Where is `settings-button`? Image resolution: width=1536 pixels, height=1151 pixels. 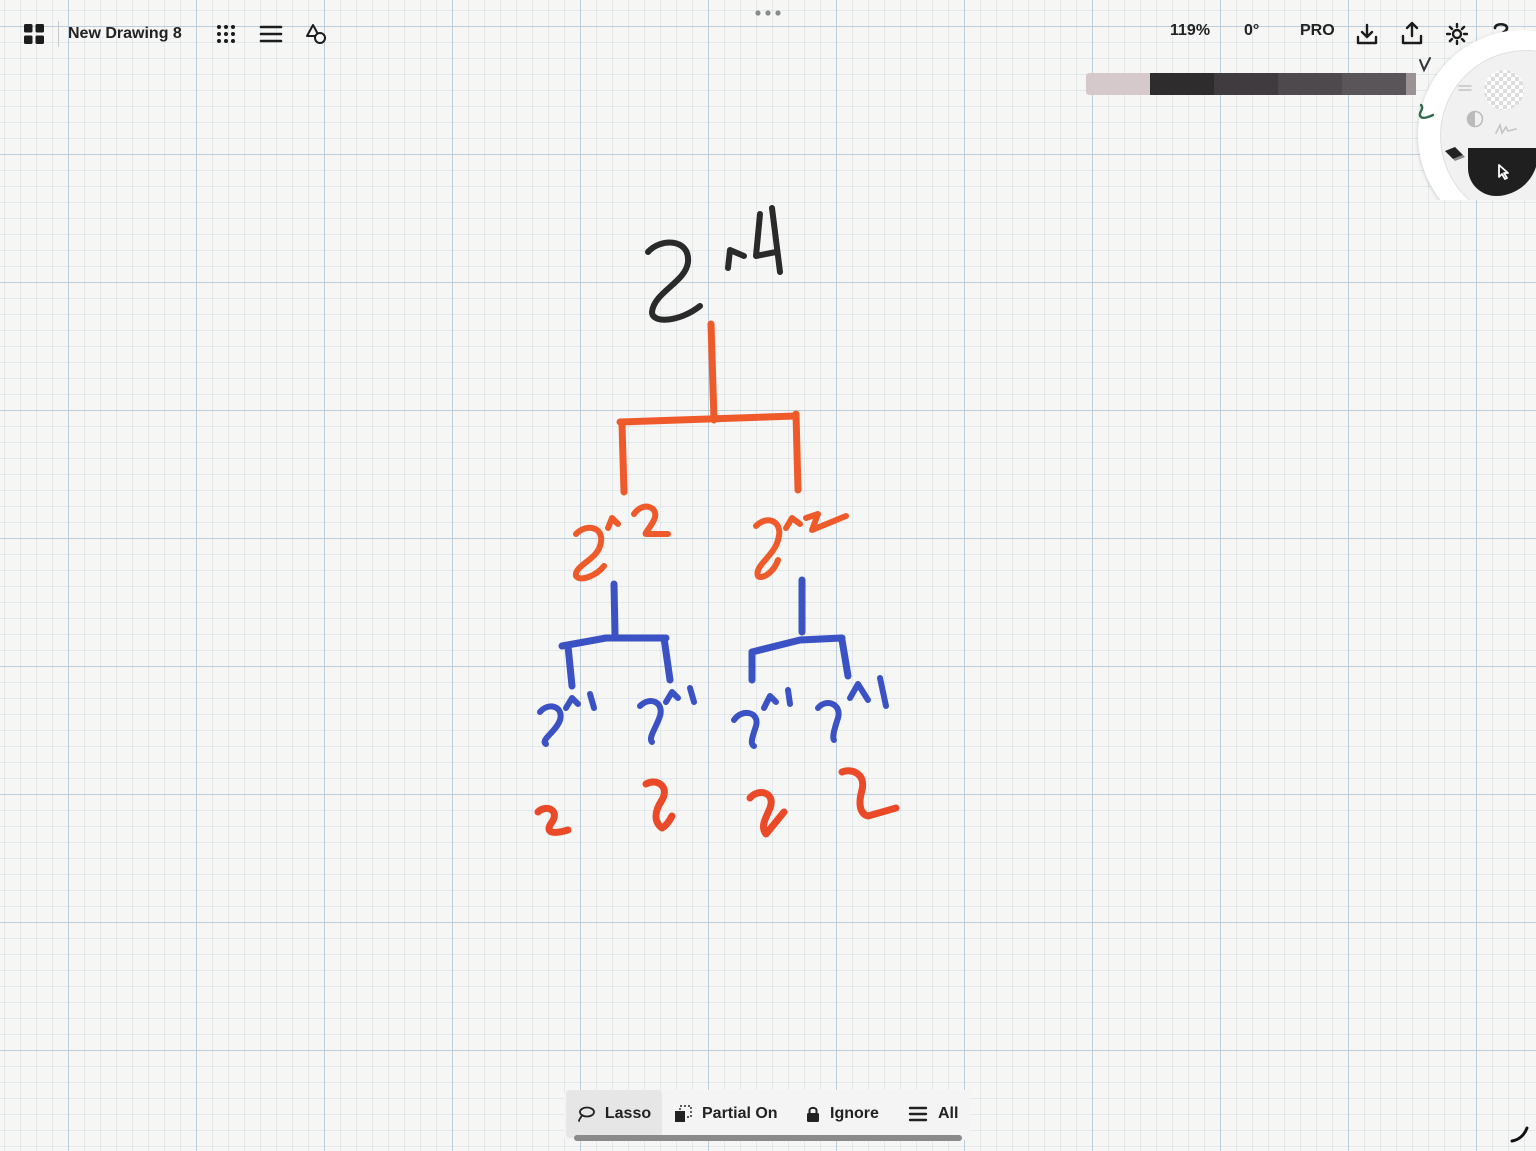 settings-button is located at coordinates (1457, 34).